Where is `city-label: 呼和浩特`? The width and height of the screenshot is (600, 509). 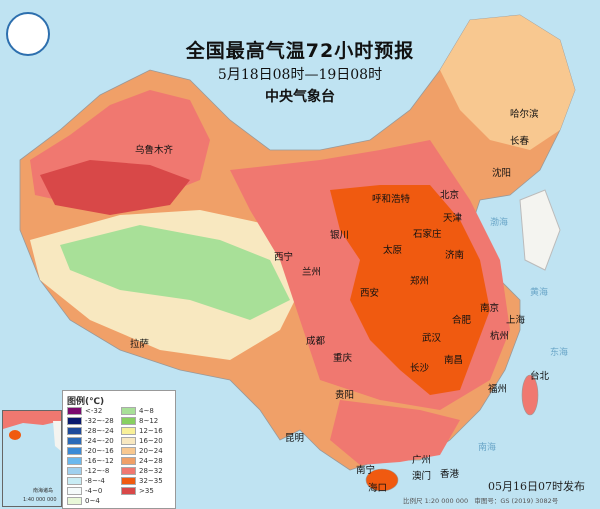 city-label: 呼和浩特 is located at coordinates (391, 199).